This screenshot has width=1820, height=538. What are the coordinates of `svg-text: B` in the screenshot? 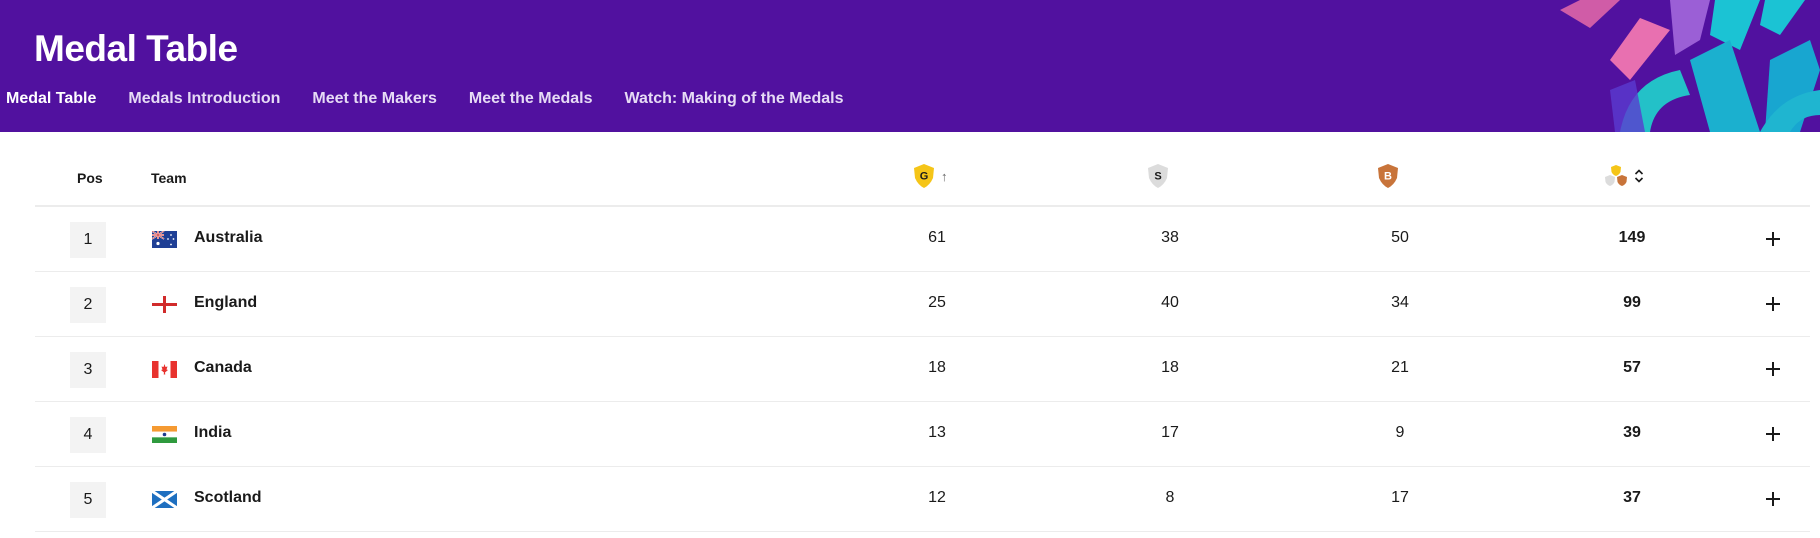 It's located at (1388, 177).